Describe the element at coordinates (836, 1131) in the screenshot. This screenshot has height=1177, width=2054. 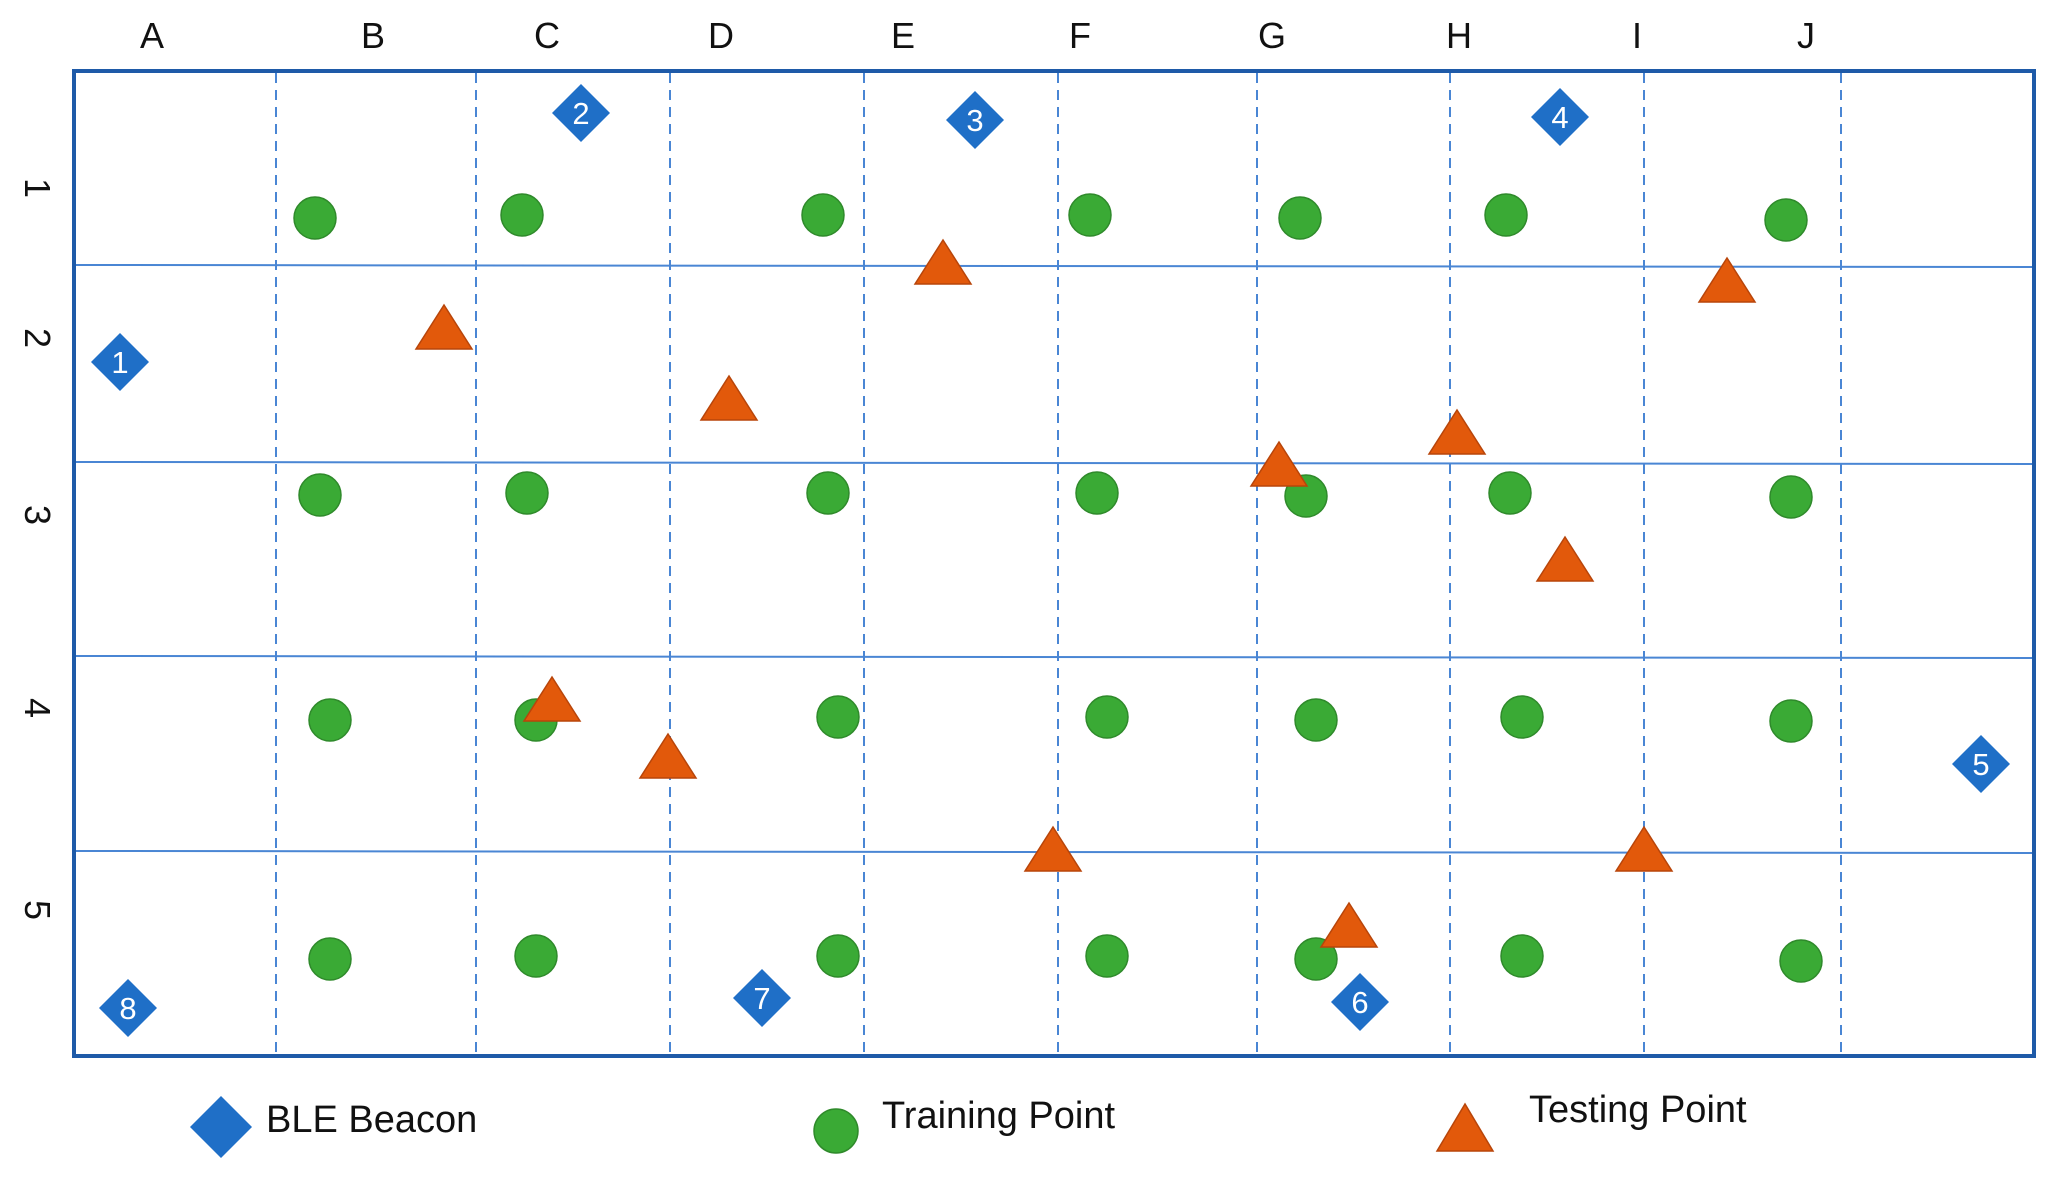
I see `legend-training-icon` at that location.